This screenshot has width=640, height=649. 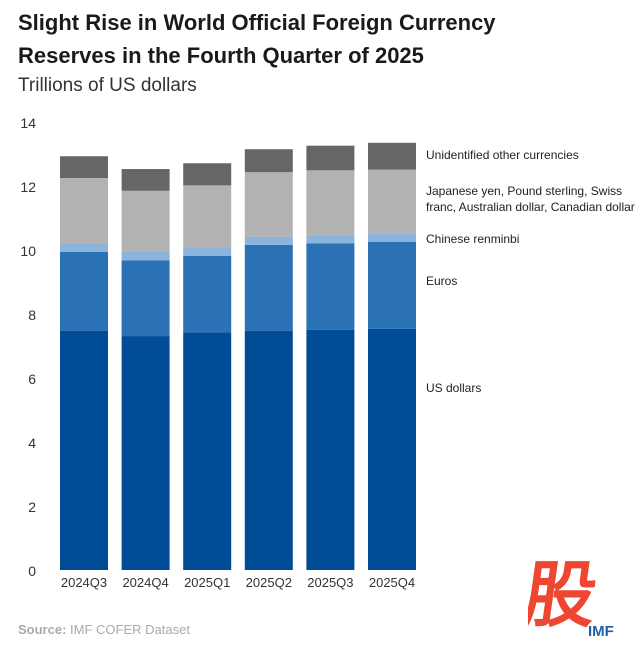 I want to click on y-tick-label: 10, so click(x=28, y=251).